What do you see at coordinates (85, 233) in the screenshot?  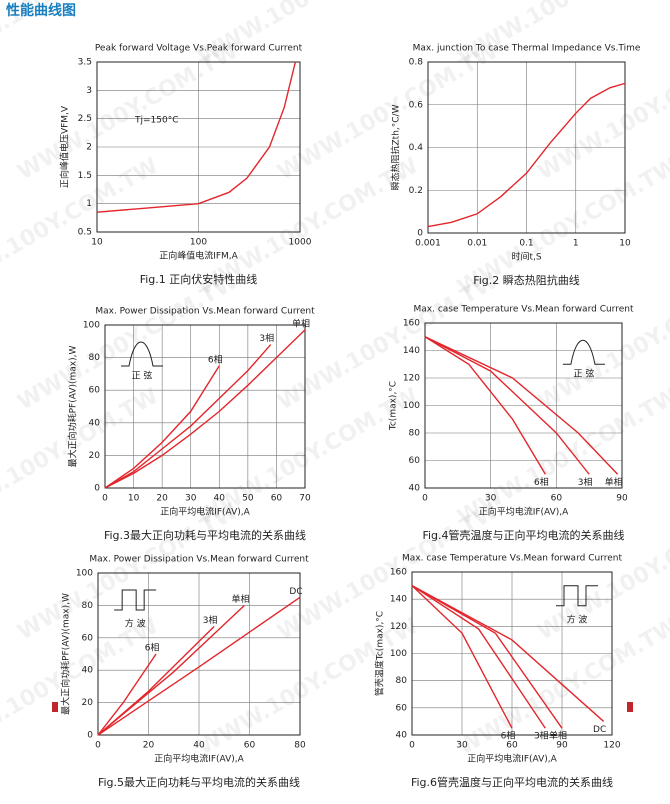 I see `y-tick-label: 0.5` at bounding box center [85, 233].